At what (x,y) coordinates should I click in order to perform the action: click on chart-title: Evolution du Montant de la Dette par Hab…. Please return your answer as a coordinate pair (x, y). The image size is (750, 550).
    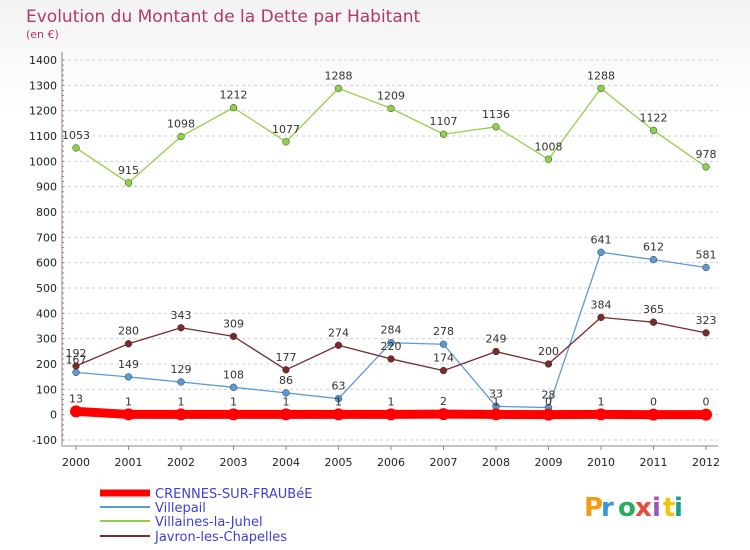
    Looking at the image, I should click on (223, 17).